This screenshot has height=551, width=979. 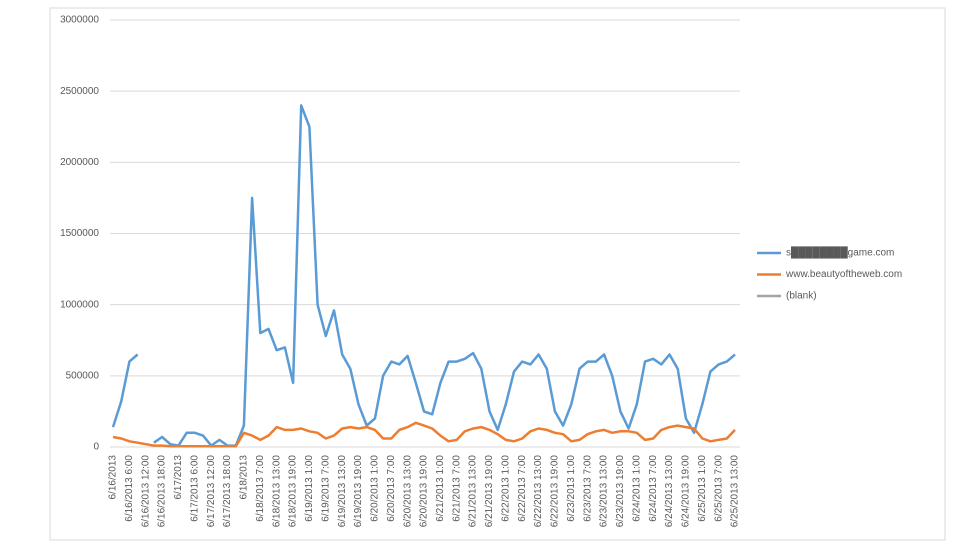 What do you see at coordinates (194, 488) in the screenshot?
I see `x-tick-label: 6/17/2013 6:00` at bounding box center [194, 488].